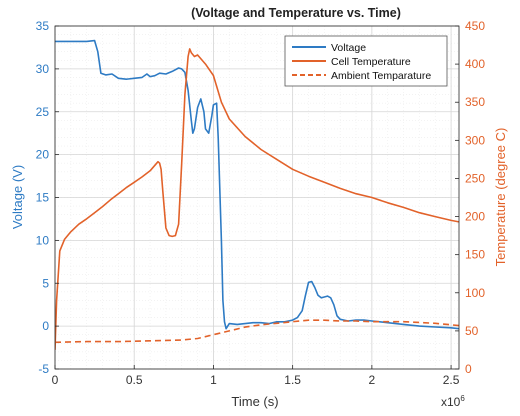 This screenshot has width=520, height=416. Describe the element at coordinates (475, 178) in the screenshot. I see `y-right-tick-label: 250` at that location.